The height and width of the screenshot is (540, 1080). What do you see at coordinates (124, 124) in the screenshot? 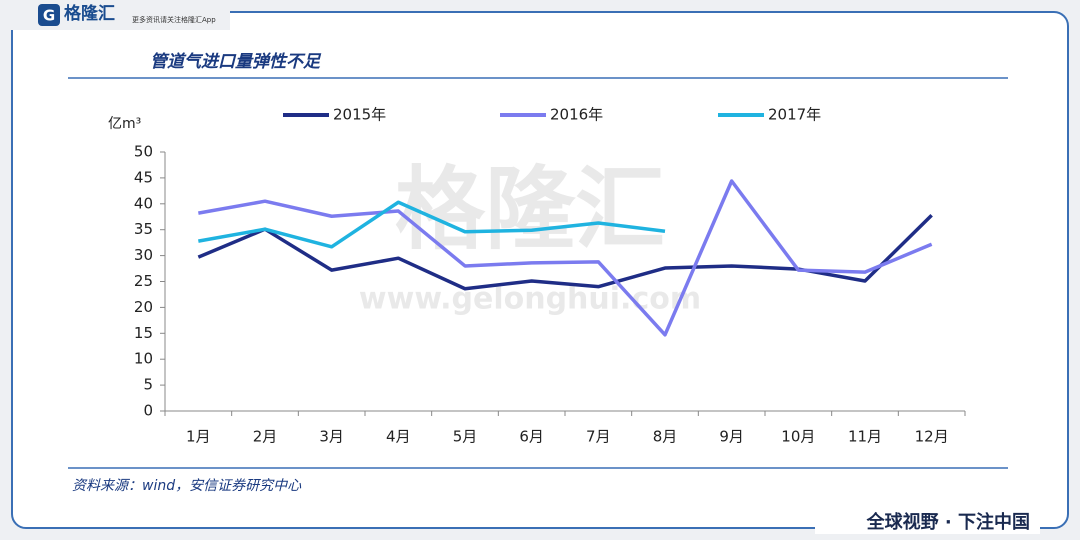
I see `y-axis-label: 亿m³` at bounding box center [124, 124].